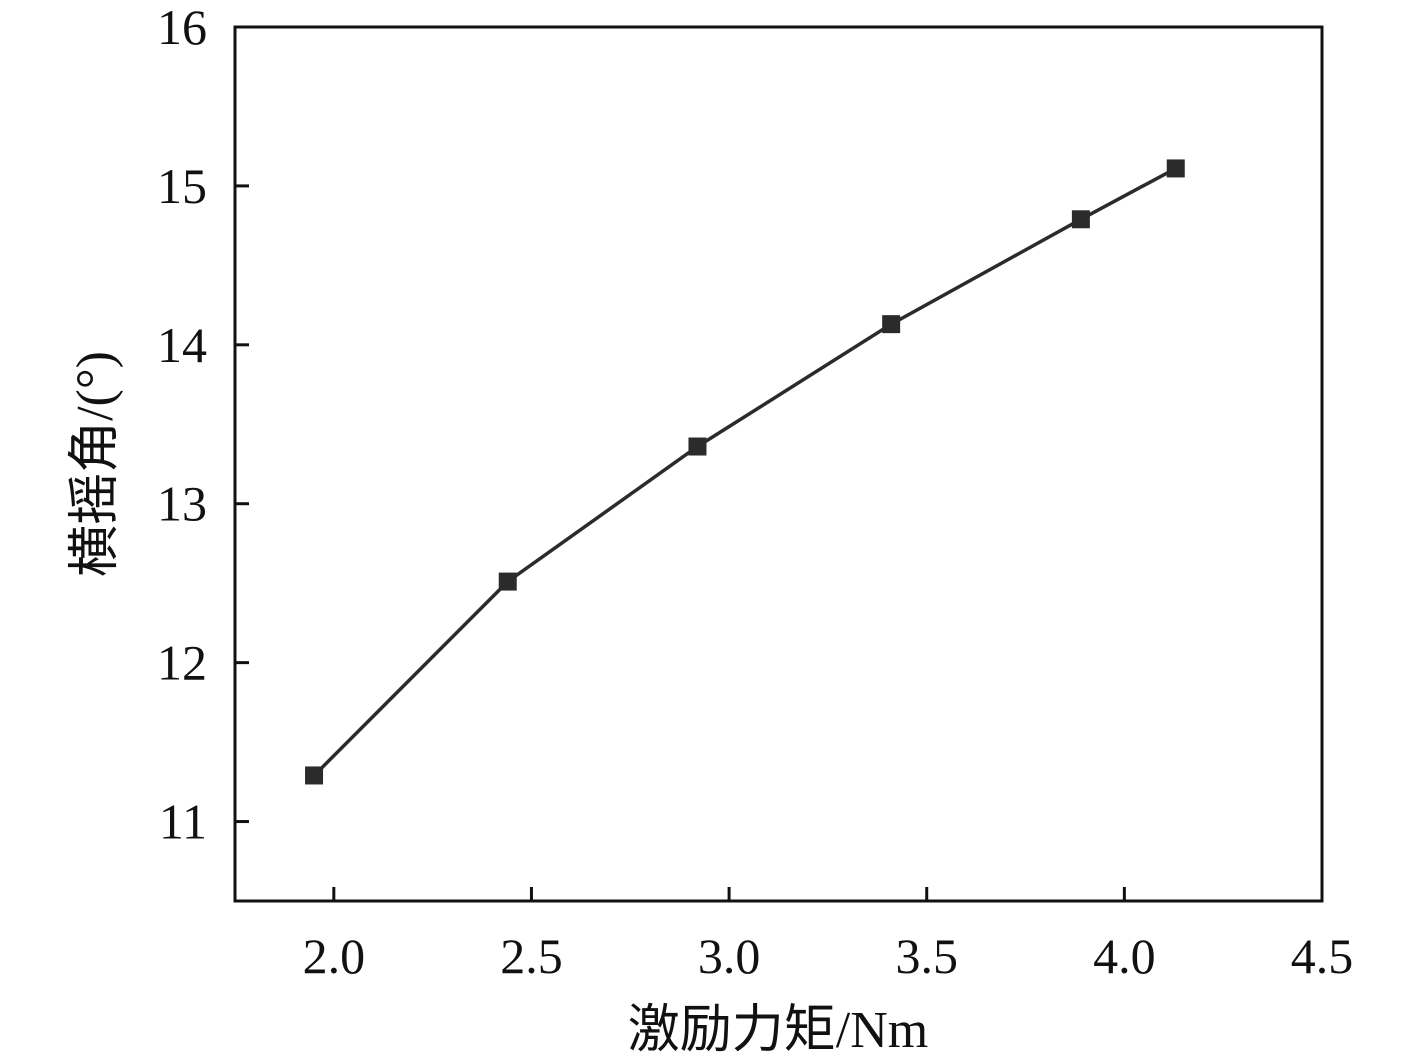 This screenshot has width=1417, height=1063. Describe the element at coordinates (182, 27) in the screenshot. I see `y-tick-label: 16` at that location.